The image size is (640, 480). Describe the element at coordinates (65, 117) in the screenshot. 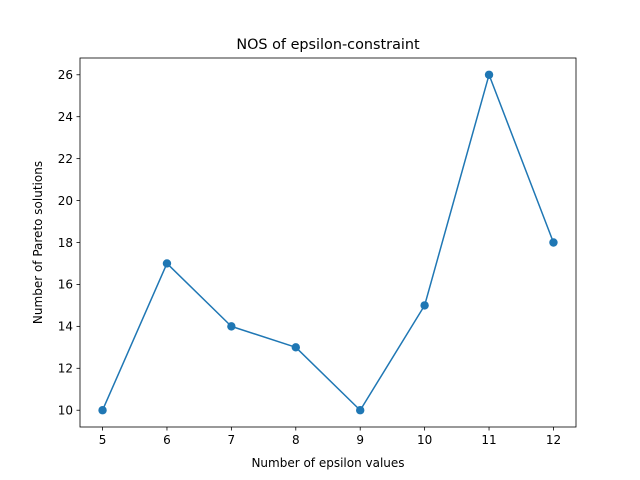

I see `y-tick-label: 24` at that location.